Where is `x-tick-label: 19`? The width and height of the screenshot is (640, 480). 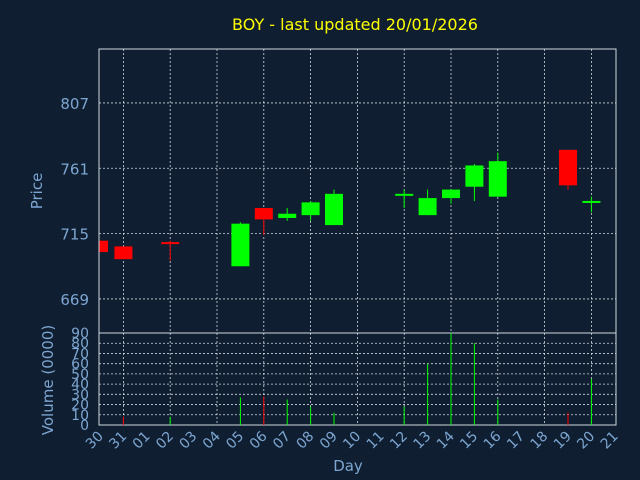
x-tick-label: 19 is located at coordinates (563, 441).